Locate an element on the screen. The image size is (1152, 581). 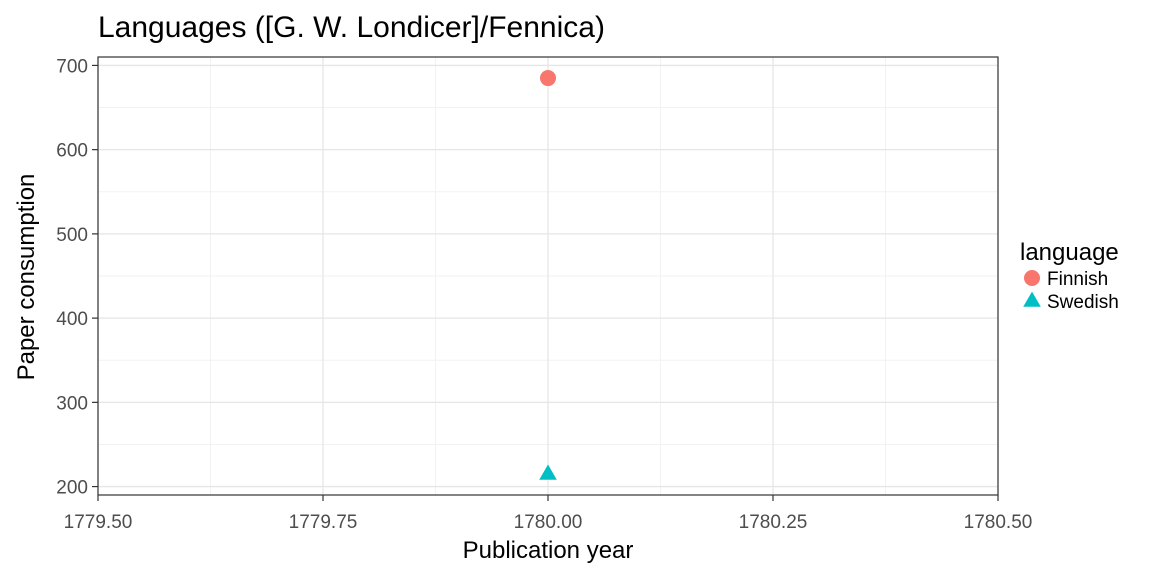
x-tick-label: 1780.25 is located at coordinates (773, 522).